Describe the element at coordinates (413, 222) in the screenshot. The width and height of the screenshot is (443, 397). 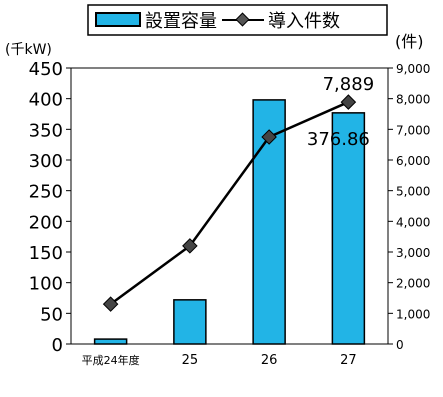
I see `y-right-tick-label: 4,000` at that location.